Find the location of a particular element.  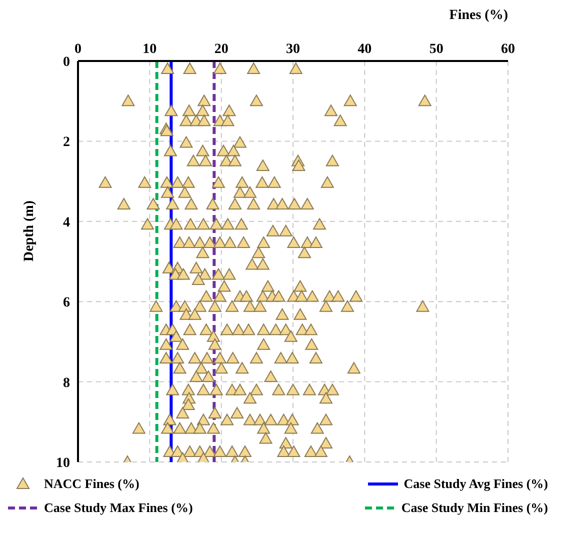

x-tick-label: 50 is located at coordinates (436, 49).